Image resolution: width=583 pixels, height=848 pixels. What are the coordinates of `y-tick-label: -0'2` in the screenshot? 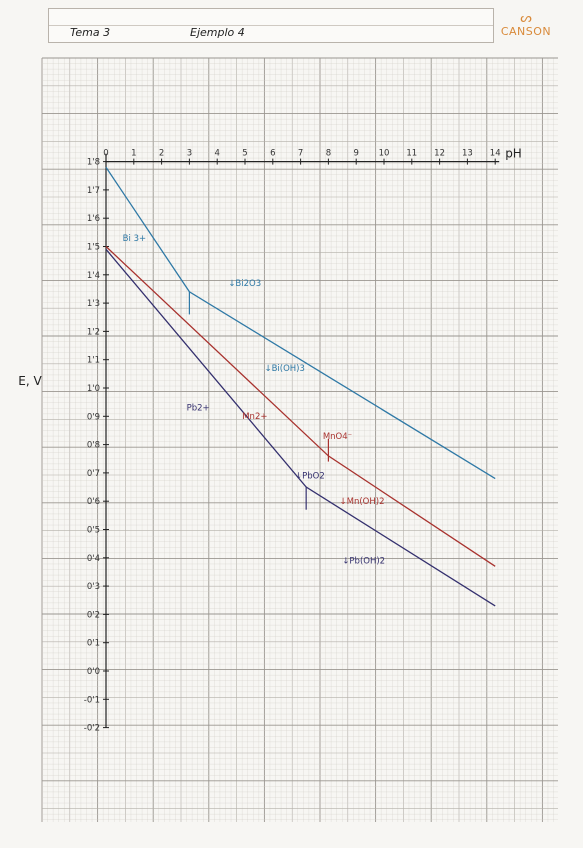 It's located at (92, 729).